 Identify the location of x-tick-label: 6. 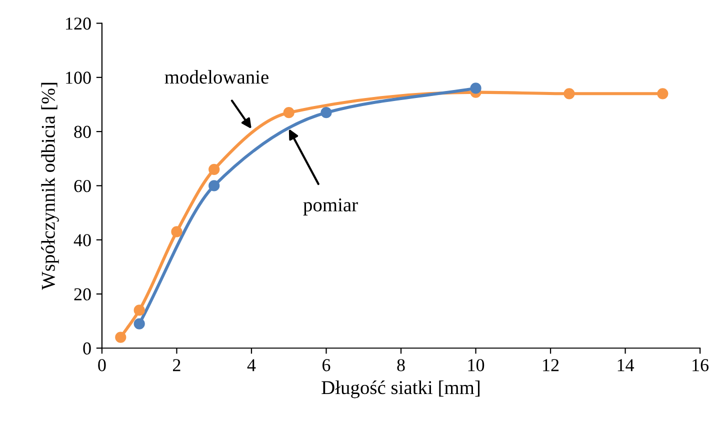
(326, 365).